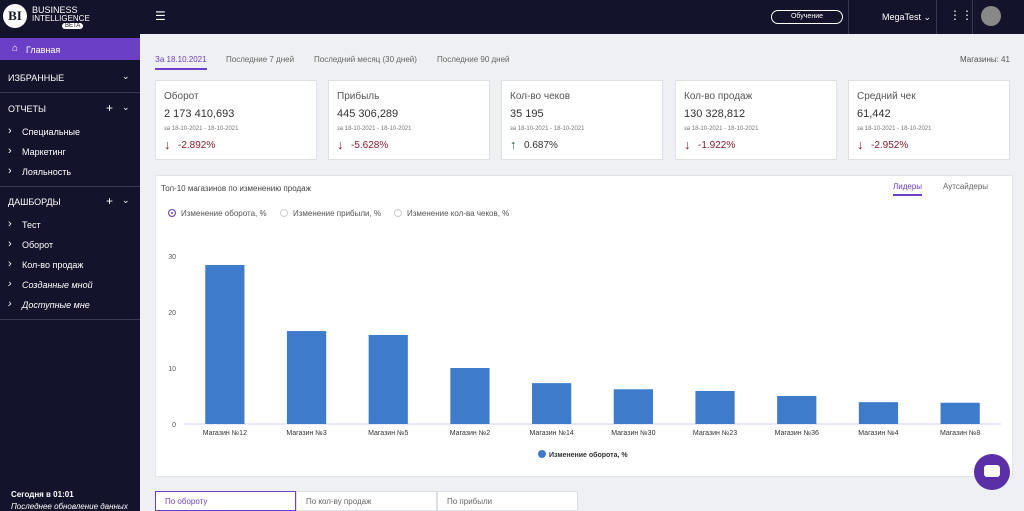 This screenshot has height=511, width=1024. What do you see at coordinates (966, 186) in the screenshot?
I see `chart-tab: Аутсайдеры` at bounding box center [966, 186].